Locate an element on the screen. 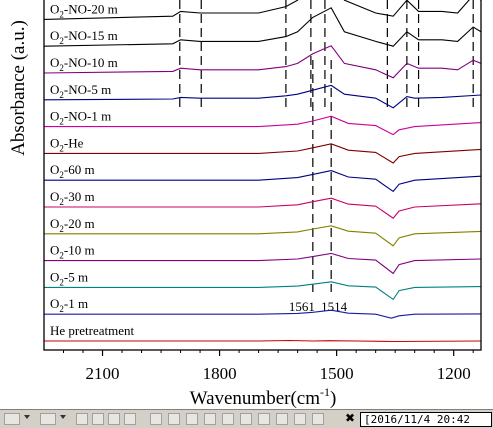 The image size is (493, 428). series-label: O2-NO-1 m is located at coordinates (80, 118).